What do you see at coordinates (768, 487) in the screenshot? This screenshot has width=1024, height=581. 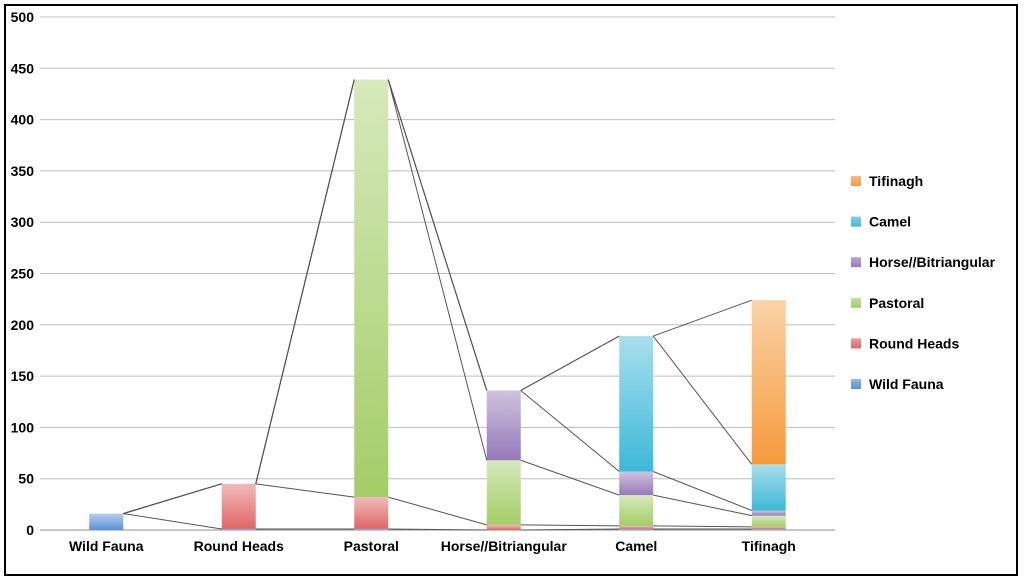 I see `bar-tifinagh-camel` at bounding box center [768, 487].